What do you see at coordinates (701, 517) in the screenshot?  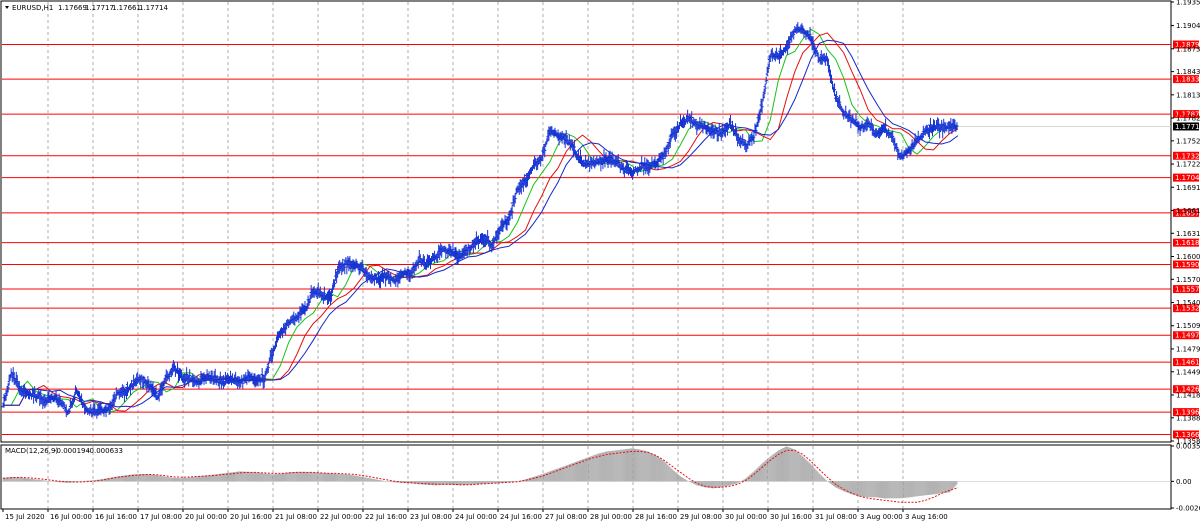 I see `time-label: 29 Jul 08:00` at bounding box center [701, 517].